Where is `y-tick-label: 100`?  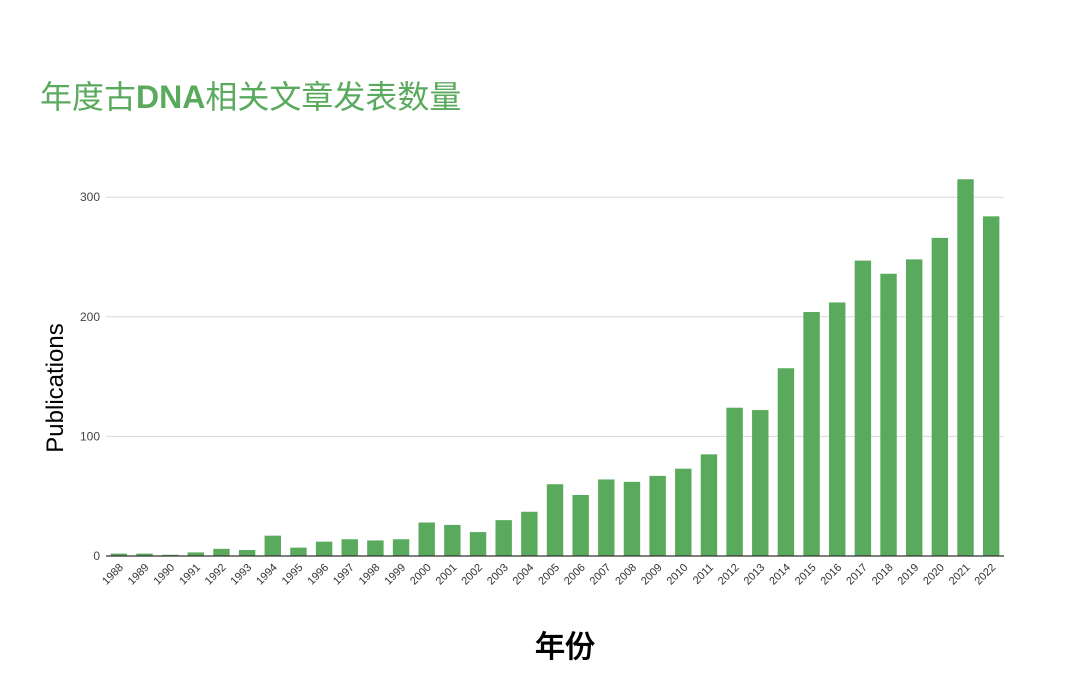
y-tick-label: 100 is located at coordinates (90, 436).